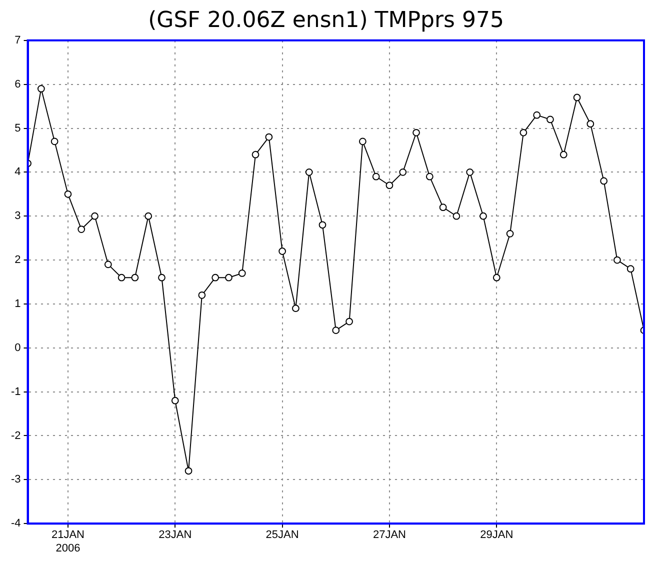 The width and height of the screenshot is (660, 564). What do you see at coordinates (16, 480) in the screenshot?
I see `y-tick-label: -3` at bounding box center [16, 480].